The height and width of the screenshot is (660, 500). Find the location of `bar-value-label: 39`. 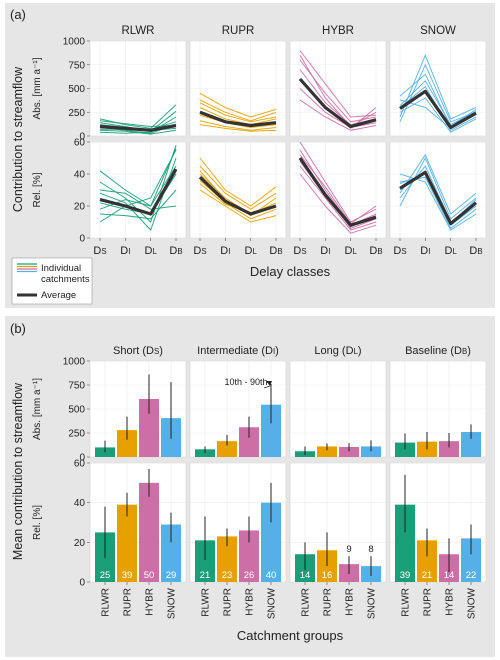

bar-value-label: 39 is located at coordinates (127, 575).